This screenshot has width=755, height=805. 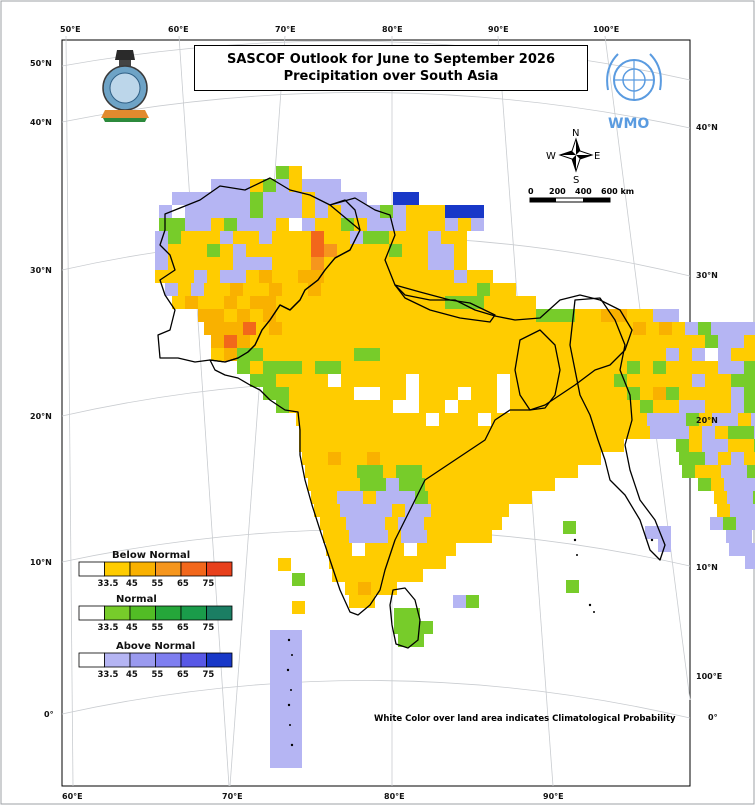 What do you see at coordinates (132, 584) in the screenshot?
I see `legend-value: 45` at bounding box center [132, 584].